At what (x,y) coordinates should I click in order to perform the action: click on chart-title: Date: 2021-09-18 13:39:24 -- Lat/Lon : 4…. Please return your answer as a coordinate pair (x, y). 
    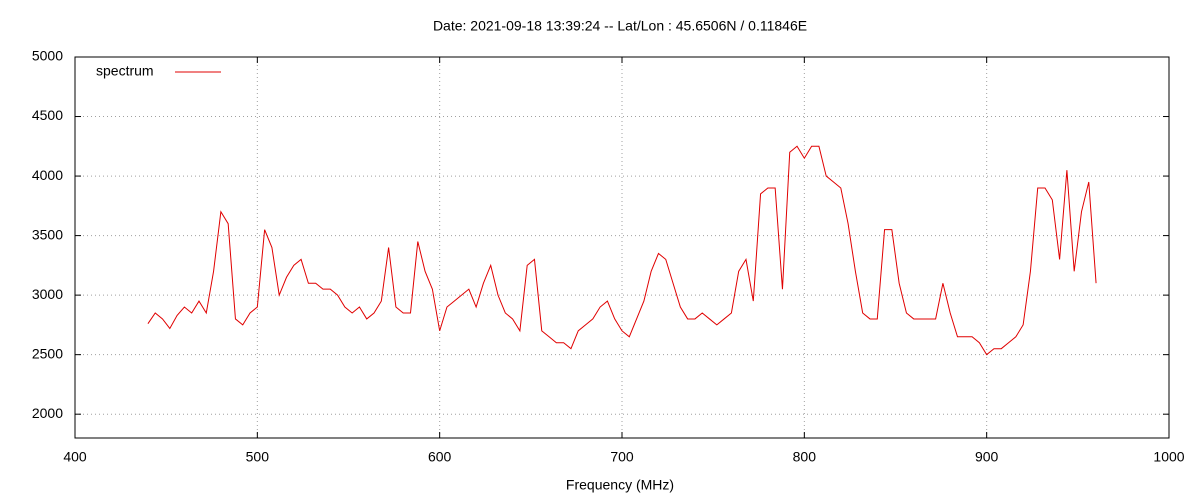
    Looking at the image, I should click on (620, 26).